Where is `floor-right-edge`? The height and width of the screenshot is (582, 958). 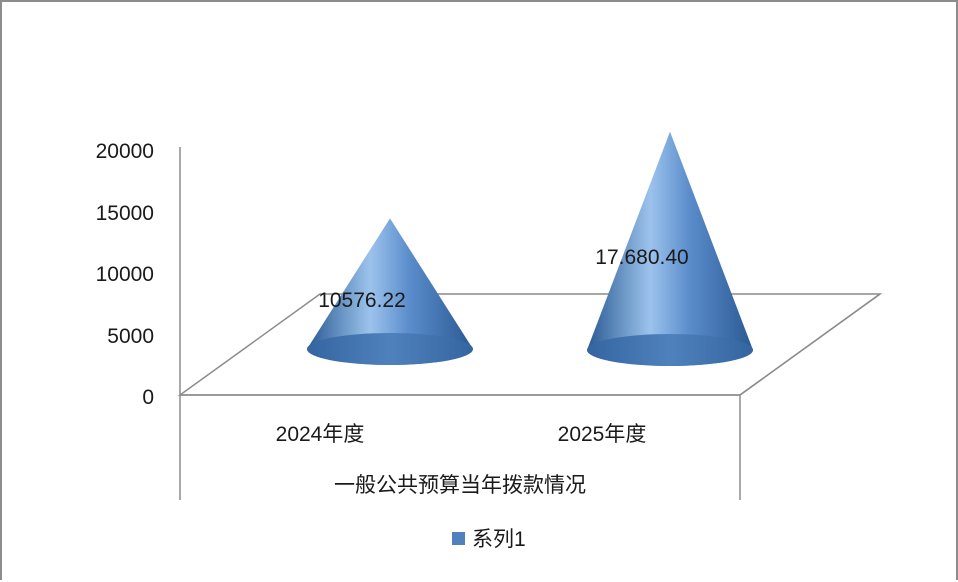 floor-right-edge is located at coordinates (810, 344).